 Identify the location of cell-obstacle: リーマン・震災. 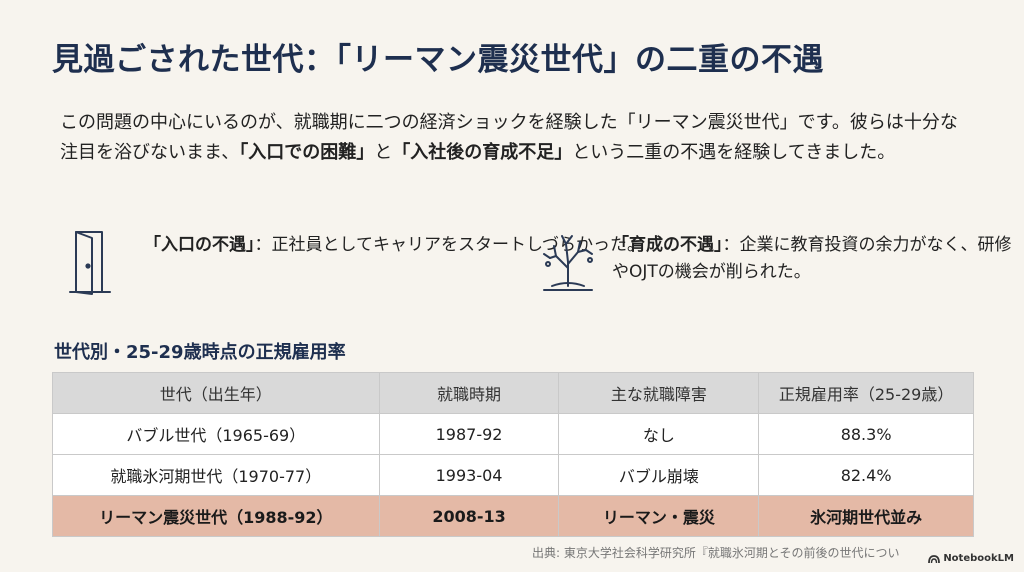
(659, 516).